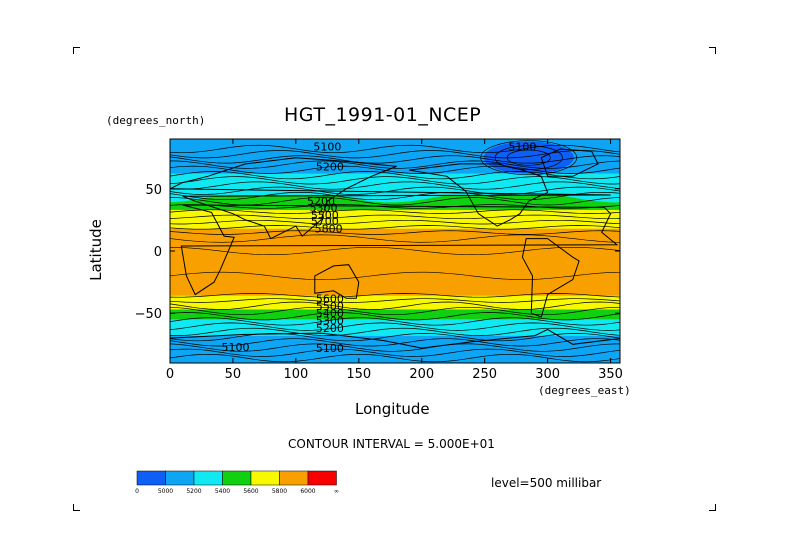 The height and width of the screenshot is (558, 789). I want to click on south-america-outline, so click(550, 278).